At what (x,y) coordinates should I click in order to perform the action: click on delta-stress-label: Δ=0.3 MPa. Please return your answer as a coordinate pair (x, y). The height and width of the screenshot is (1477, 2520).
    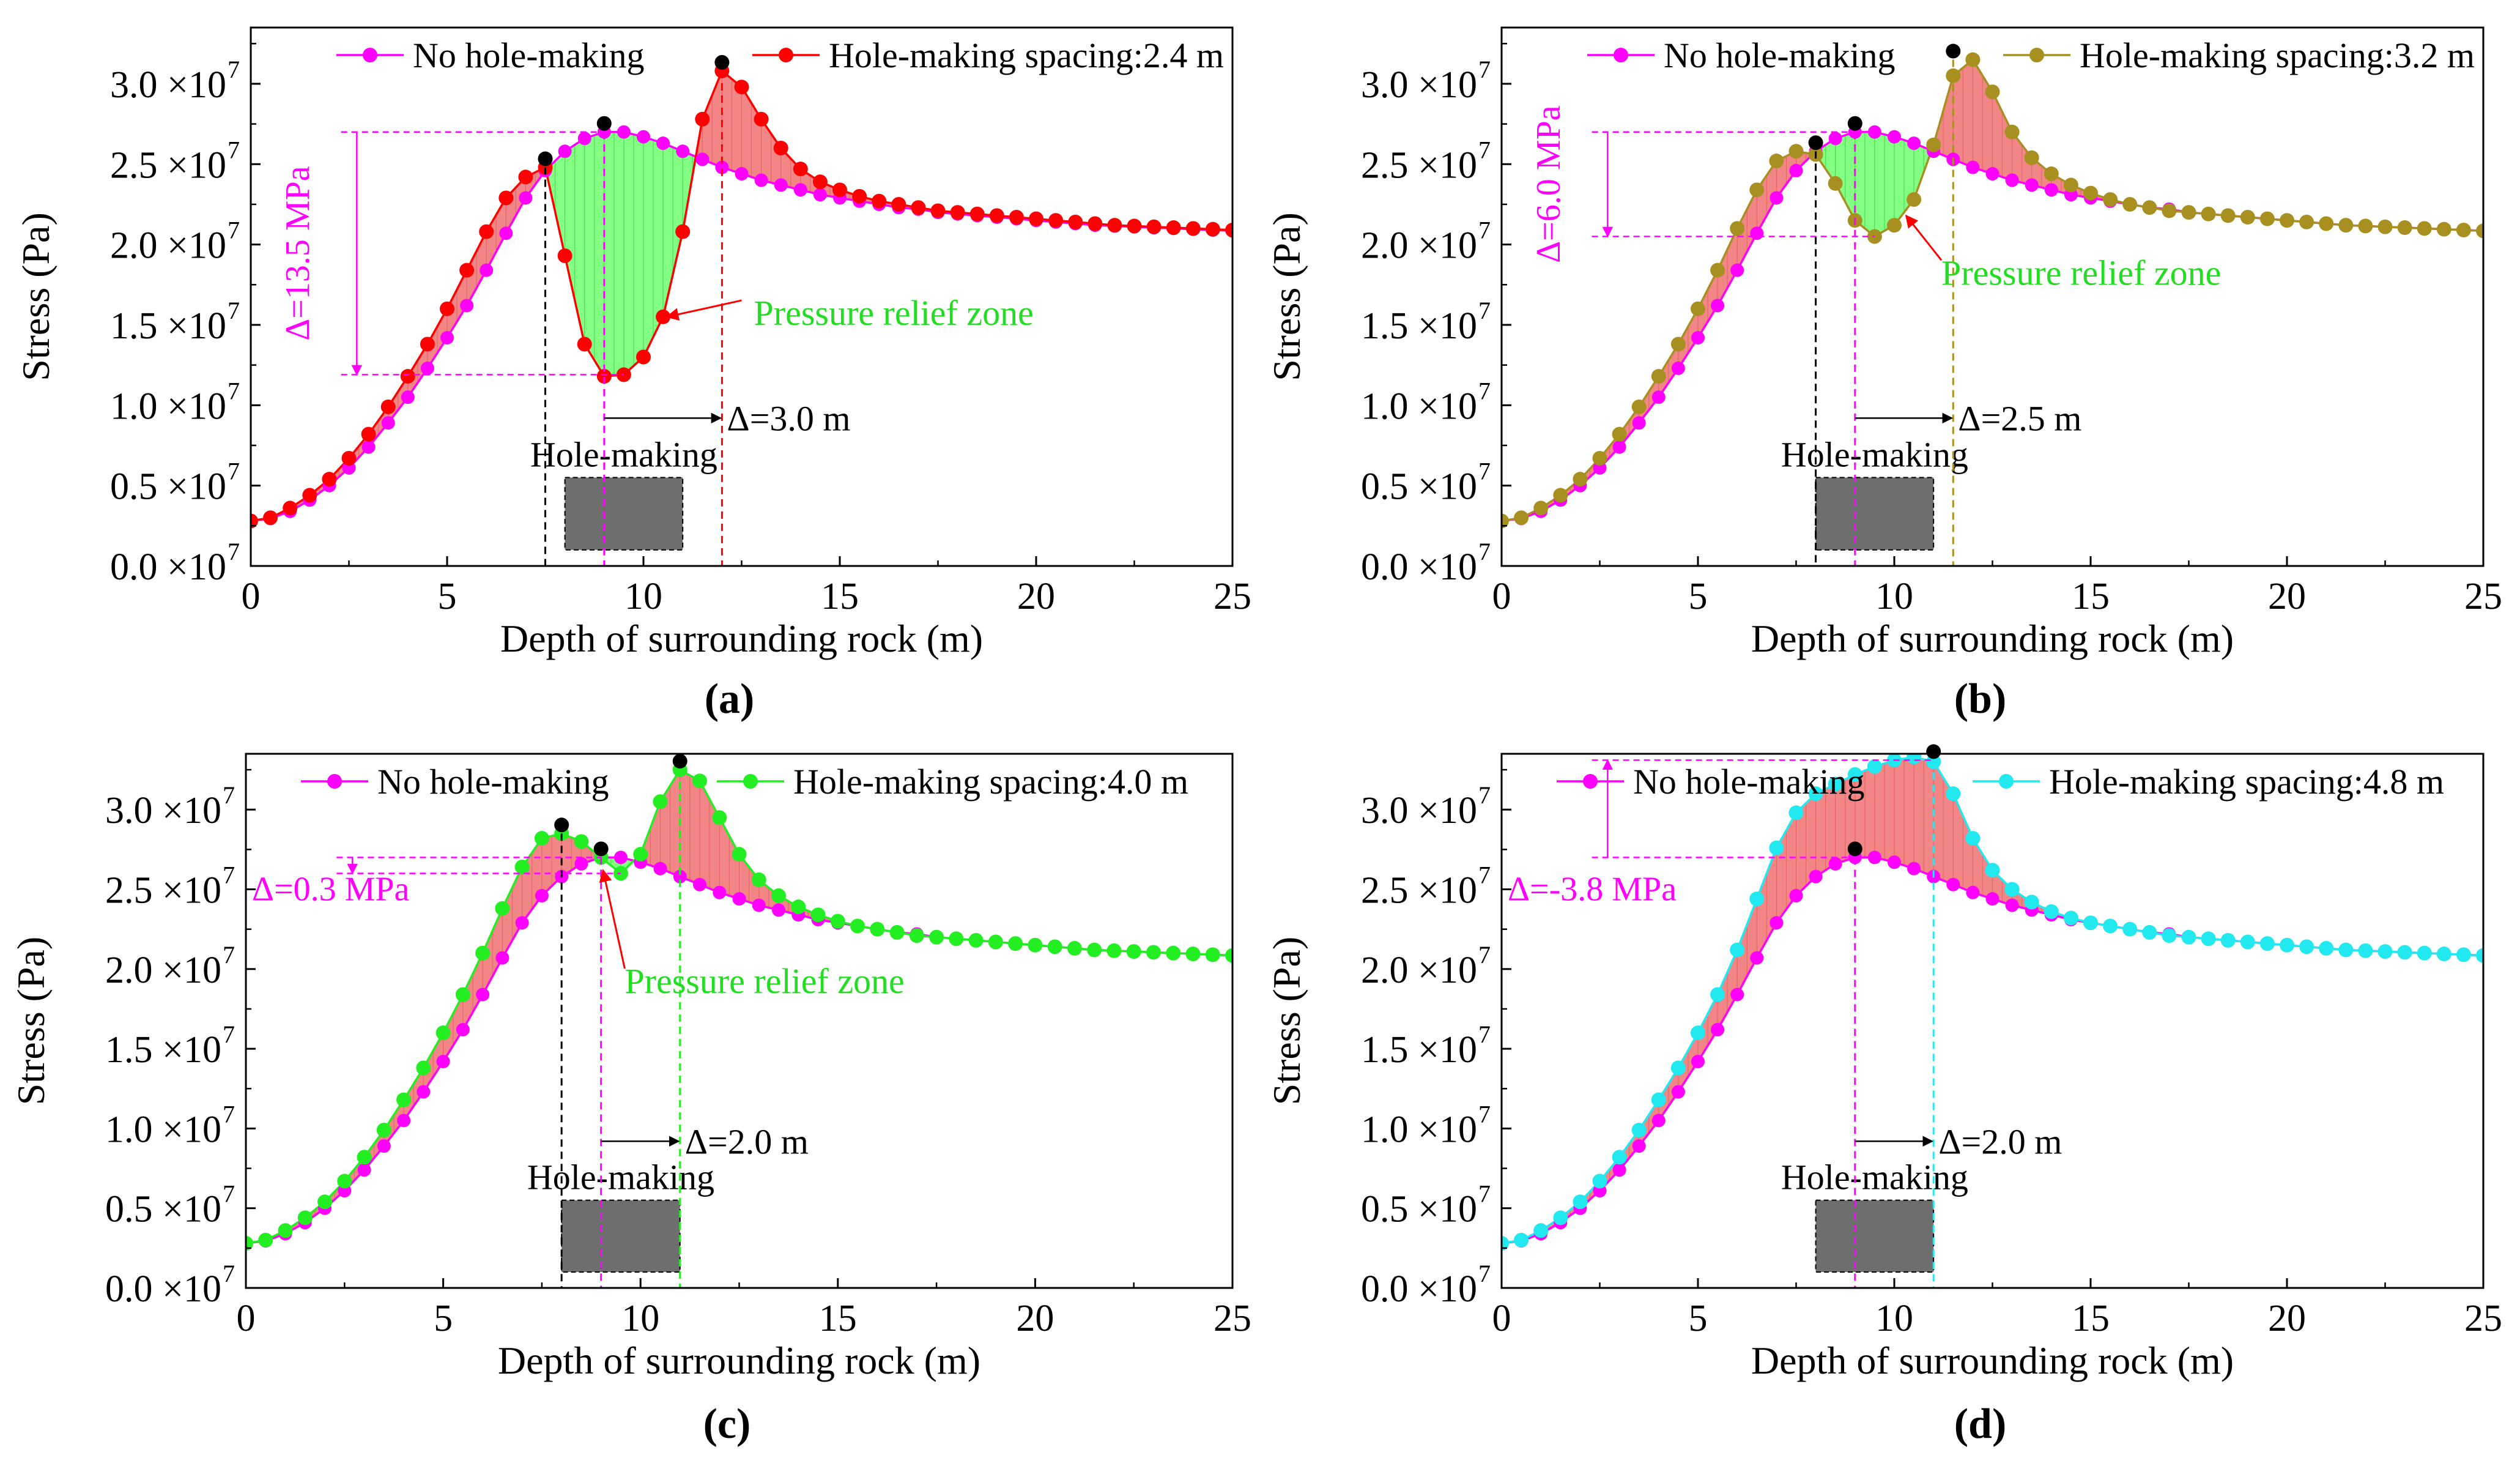
    Looking at the image, I should click on (331, 889).